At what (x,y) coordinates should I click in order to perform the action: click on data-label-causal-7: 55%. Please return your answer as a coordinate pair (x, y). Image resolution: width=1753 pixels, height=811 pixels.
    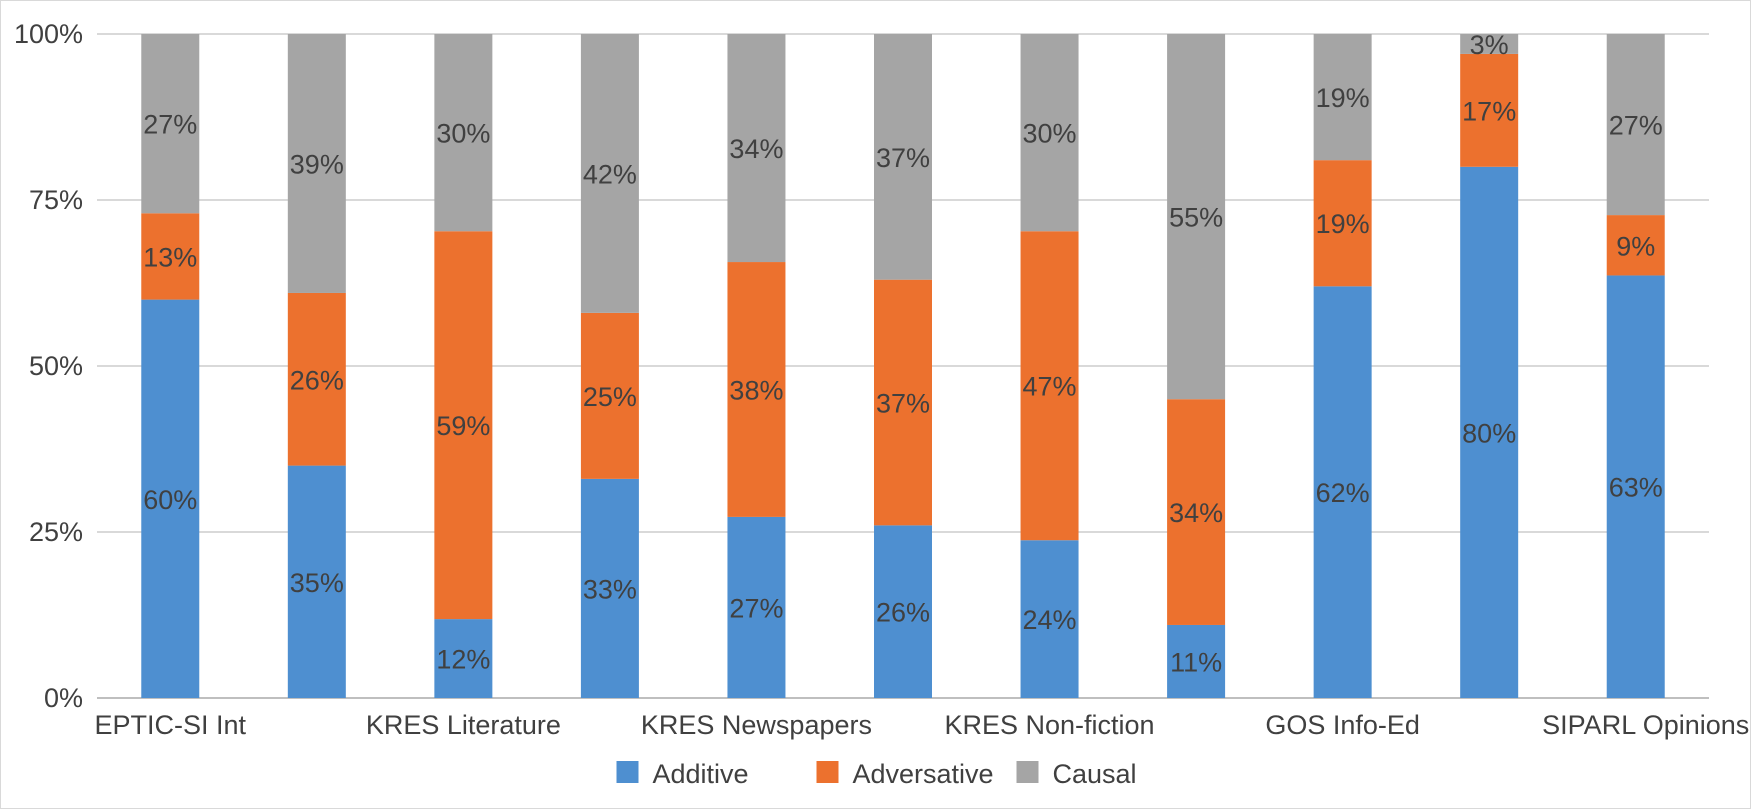
    Looking at the image, I should click on (1196, 218).